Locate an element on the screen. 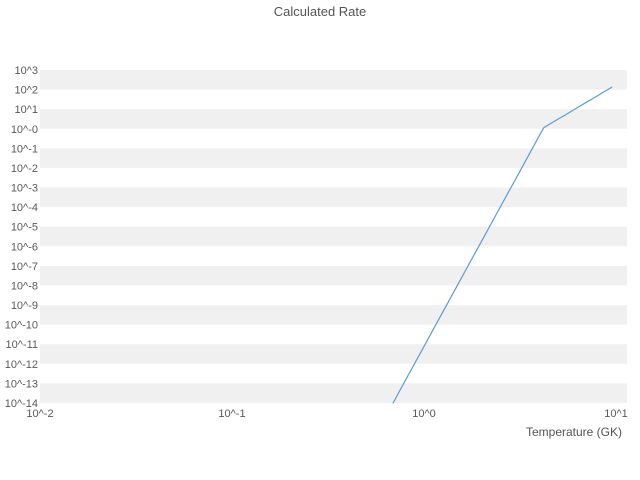  x-tick-label: 10^-1 is located at coordinates (231, 414).